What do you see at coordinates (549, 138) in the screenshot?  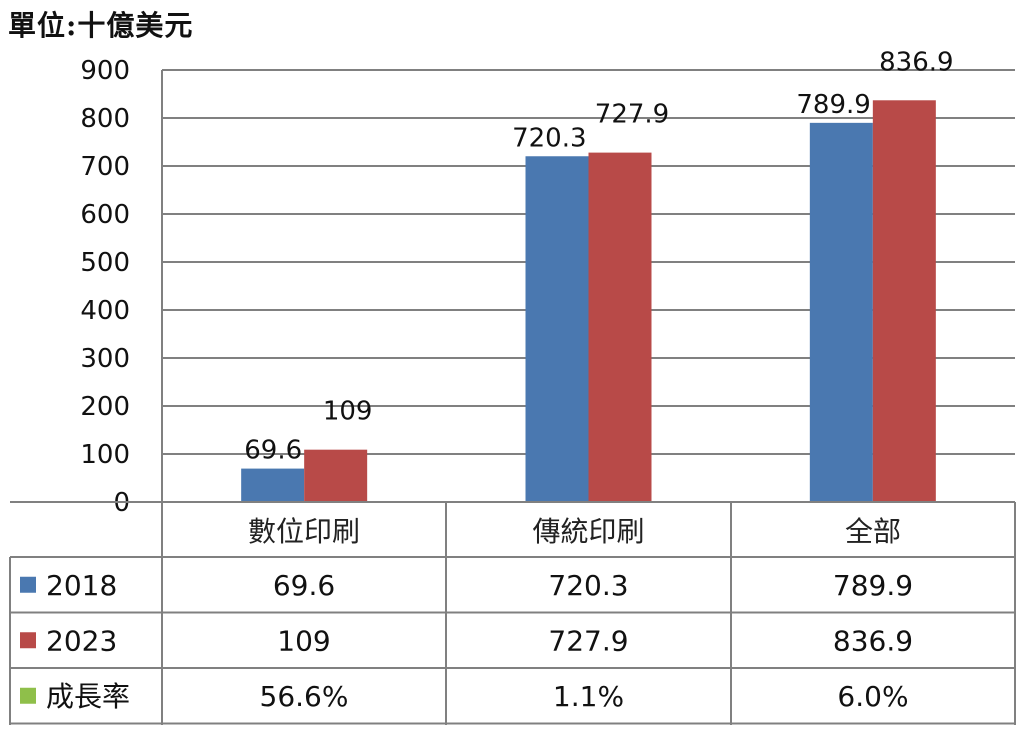 I see `data-label: 720.3` at bounding box center [549, 138].